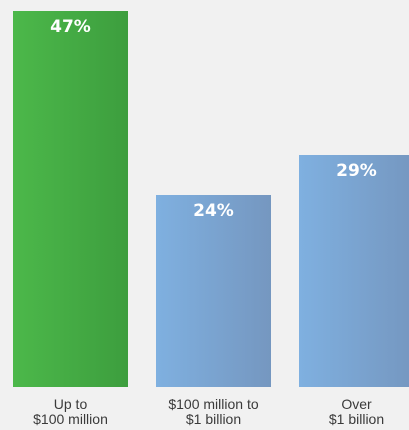 This screenshot has width=409, height=430. What do you see at coordinates (356, 411) in the screenshot?
I see `category-label-3: Over $1 billion` at bounding box center [356, 411].